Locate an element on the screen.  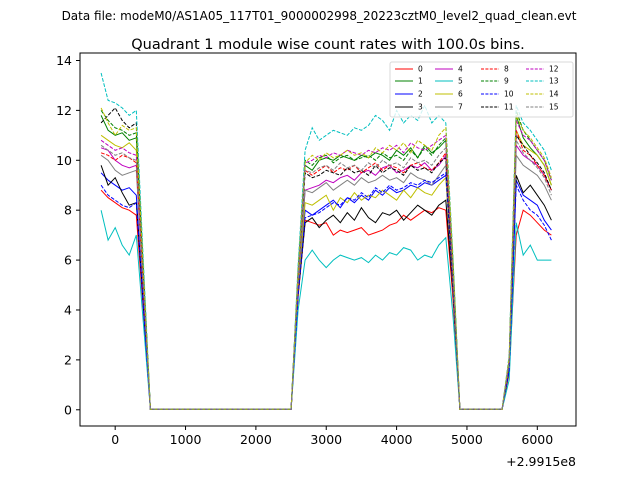
legend-label-12: 12 is located at coordinates (554, 69).